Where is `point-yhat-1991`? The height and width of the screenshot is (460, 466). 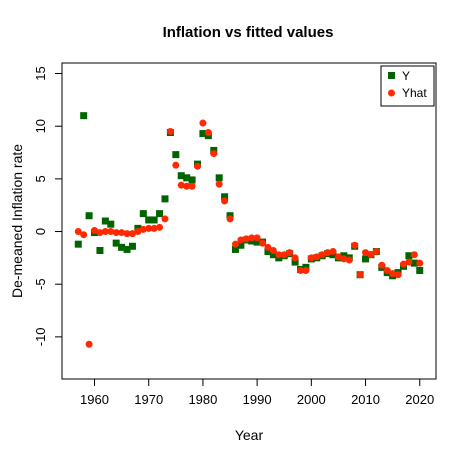
point-yhat-1991 is located at coordinates (263, 243).